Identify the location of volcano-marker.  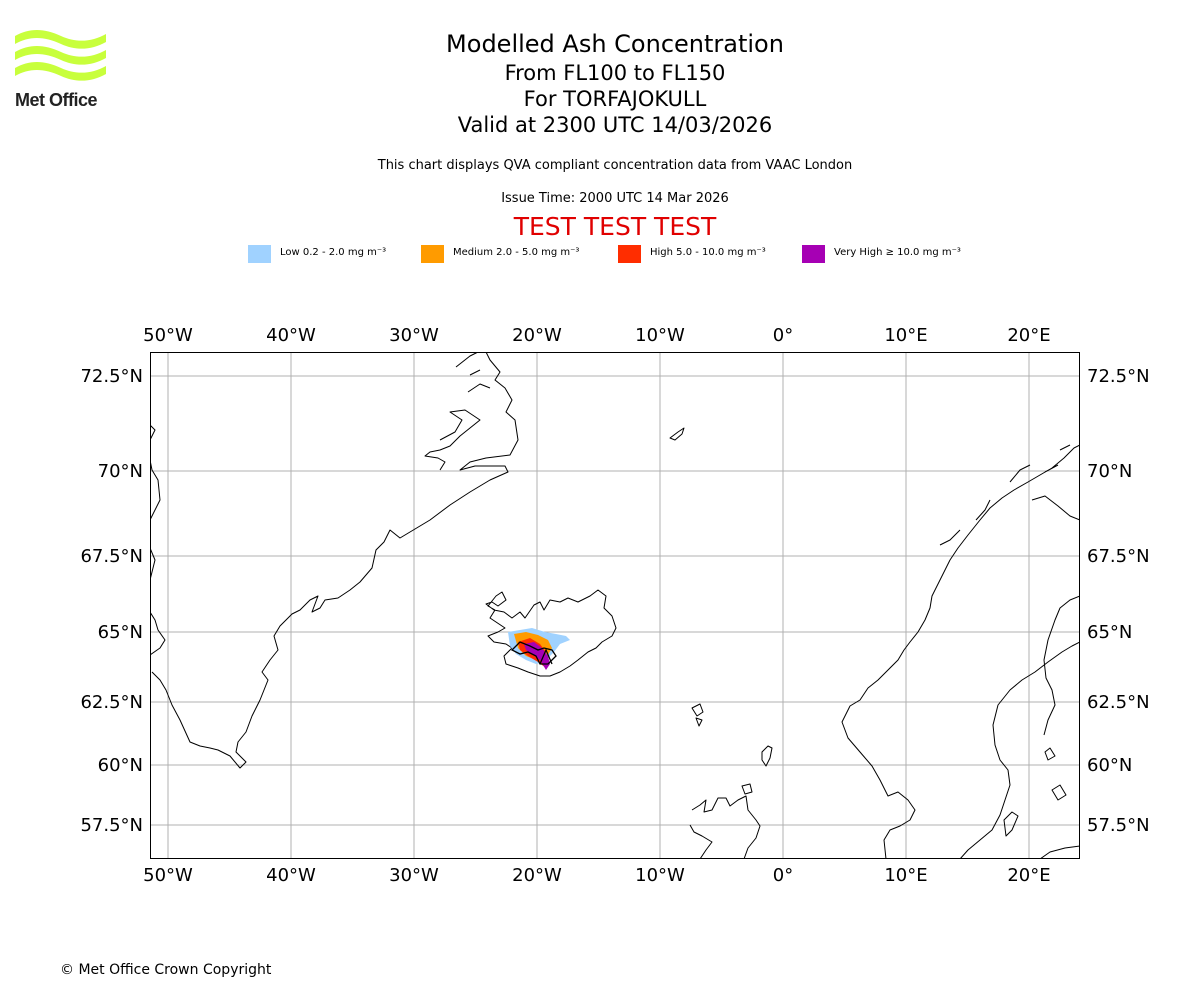
(546, 656).